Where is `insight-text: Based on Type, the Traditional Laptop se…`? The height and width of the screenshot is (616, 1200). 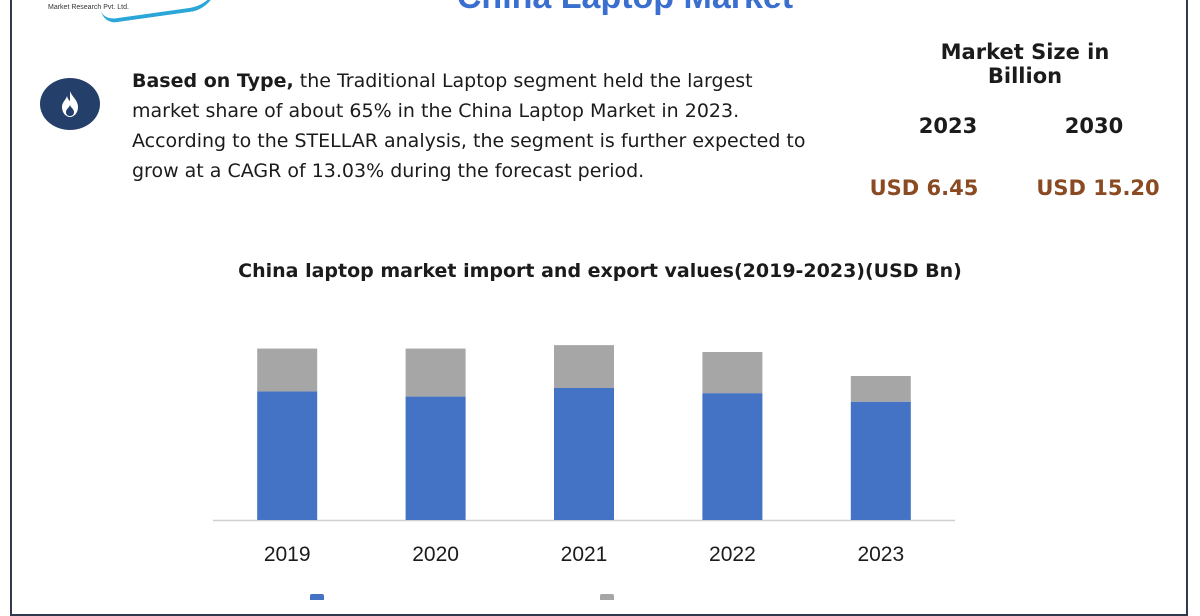
insight-text: Based on Type, the Traditional Laptop se… is located at coordinates (477, 126).